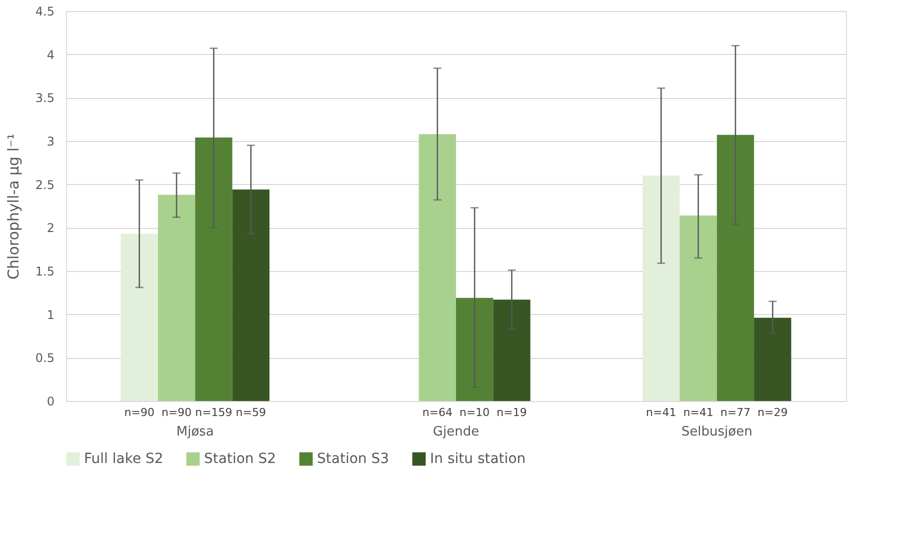 This screenshot has height=538, width=917. Describe the element at coordinates (44, 11) in the screenshot. I see `y-tick-label: 4.5` at that location.